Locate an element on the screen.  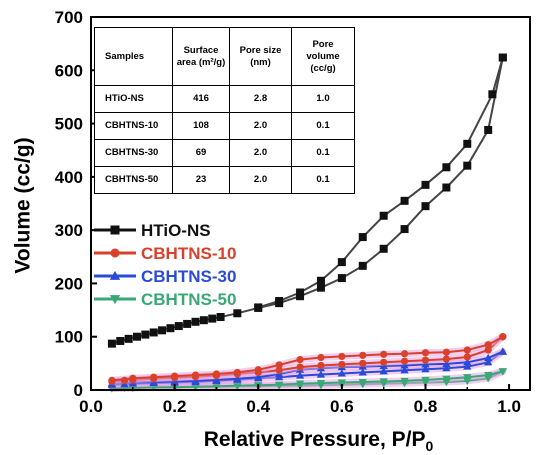
y-tick-label: 400 is located at coordinates (69, 177).